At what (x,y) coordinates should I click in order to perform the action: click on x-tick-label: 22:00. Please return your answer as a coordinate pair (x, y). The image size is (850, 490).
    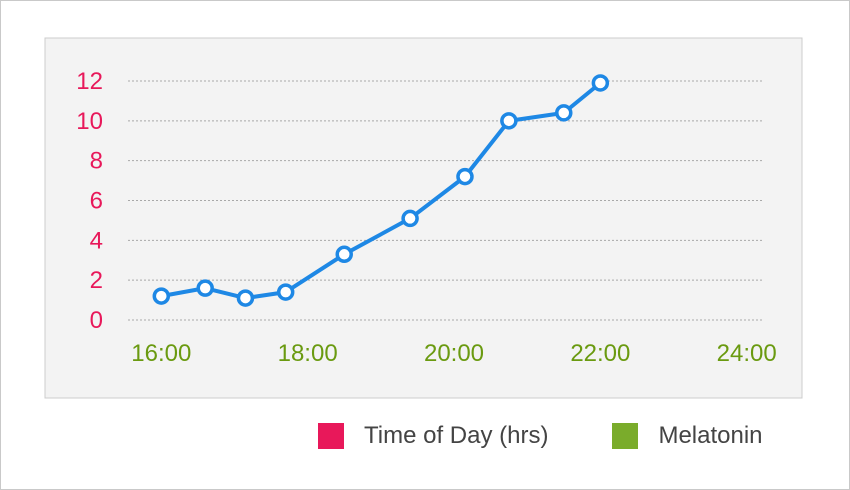
    Looking at the image, I should click on (600, 353).